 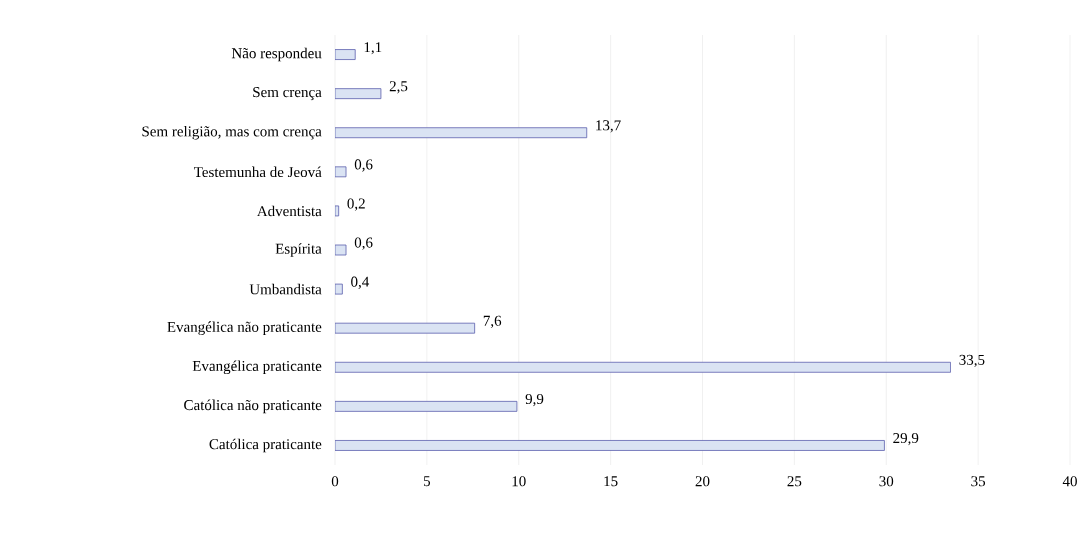 What do you see at coordinates (611, 481) in the screenshot?
I see `x-tick-label: 15` at bounding box center [611, 481].